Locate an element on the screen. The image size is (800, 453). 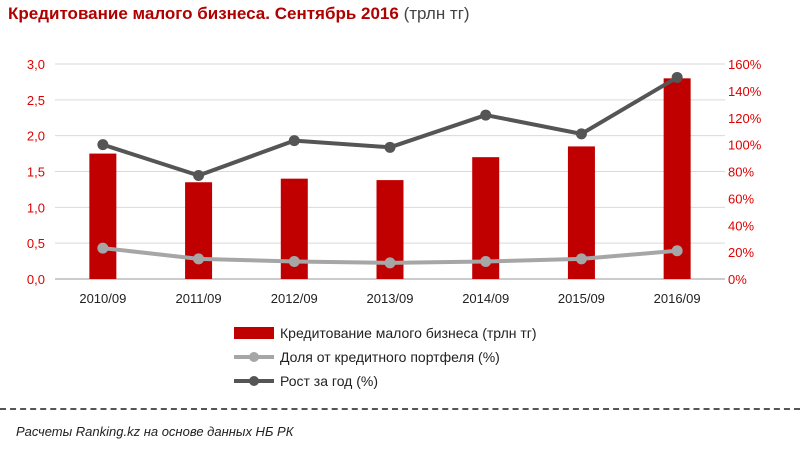
legend-swatch-bar is located at coordinates (254, 333).